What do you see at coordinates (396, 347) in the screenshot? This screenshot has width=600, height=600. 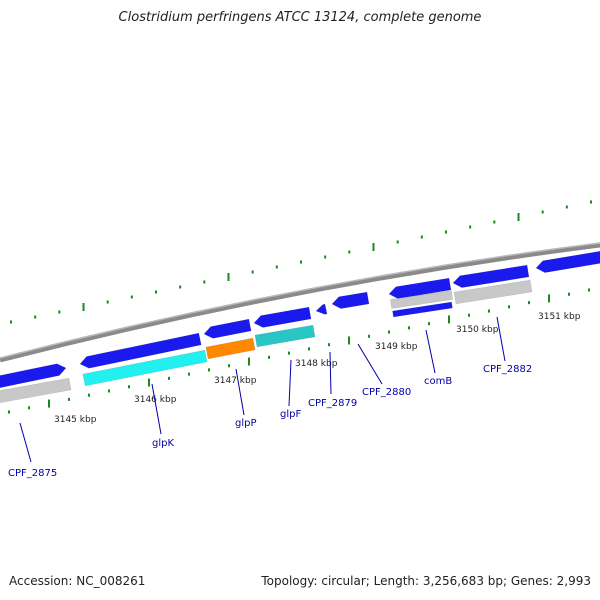 I see `tick-label-3149: 3149 kbp` at bounding box center [396, 347].